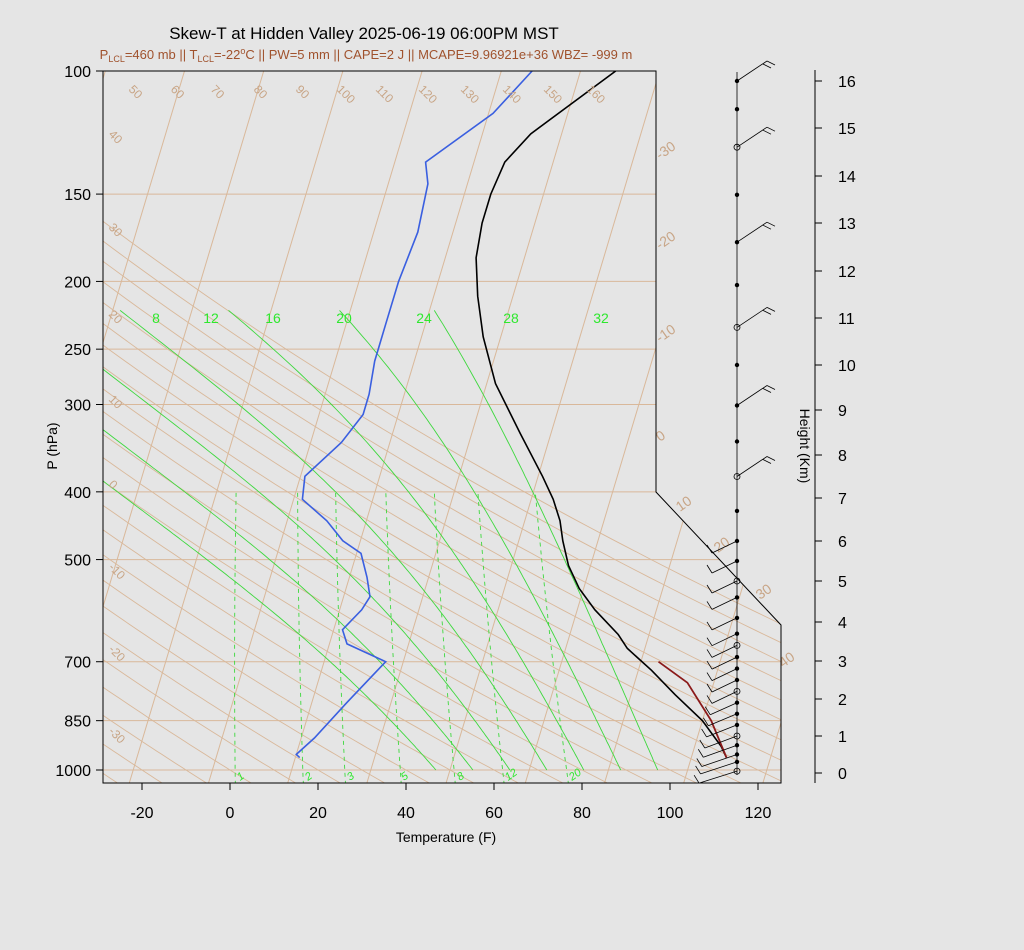 This screenshot has height=950, width=1024. What do you see at coordinates (847, 272) in the screenshot?
I see `height-tick-label: 12` at bounding box center [847, 272].